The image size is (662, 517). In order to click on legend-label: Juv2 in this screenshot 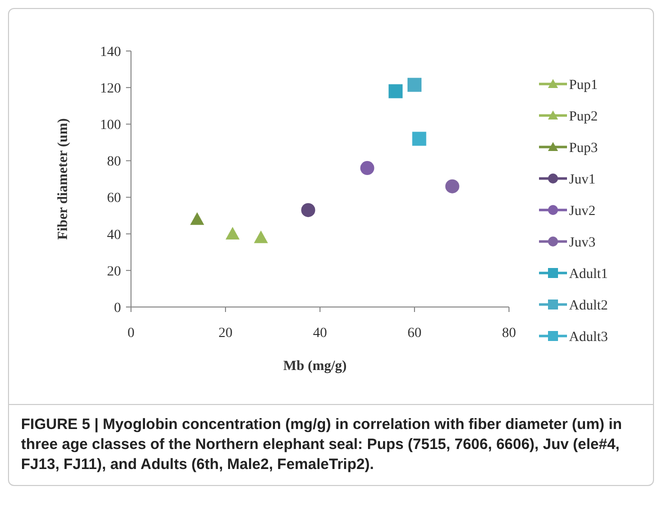, I will do `click(582, 211)`.